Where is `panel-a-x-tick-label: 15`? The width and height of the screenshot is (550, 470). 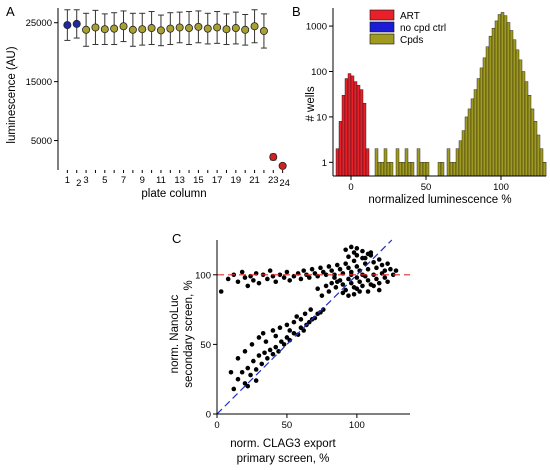
panel-a-x-tick-label: 15 is located at coordinates (198, 180).